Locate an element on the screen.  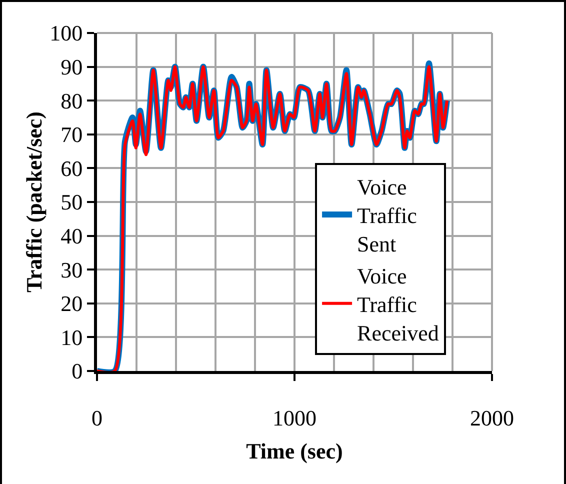
y-tick-label: 10 is located at coordinates (71, 337).